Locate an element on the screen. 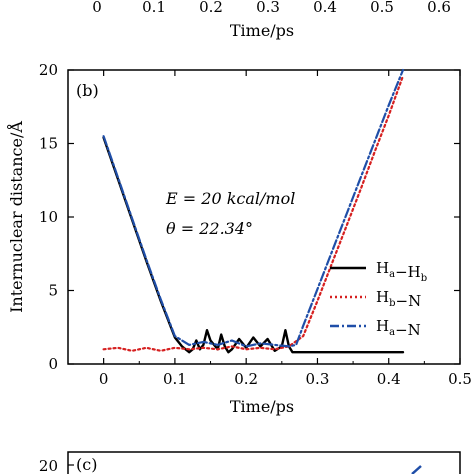 The height and width of the screenshot is (474, 474). x-tick-label: 0.1 is located at coordinates (175, 379).